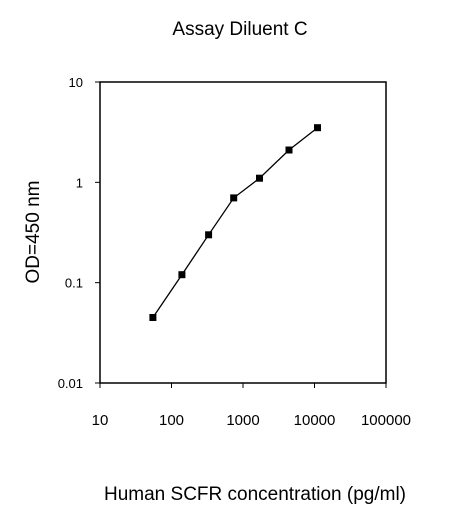 The height and width of the screenshot is (512, 476). What do you see at coordinates (76, 82) in the screenshot?
I see `y-tick-label: 10` at bounding box center [76, 82].